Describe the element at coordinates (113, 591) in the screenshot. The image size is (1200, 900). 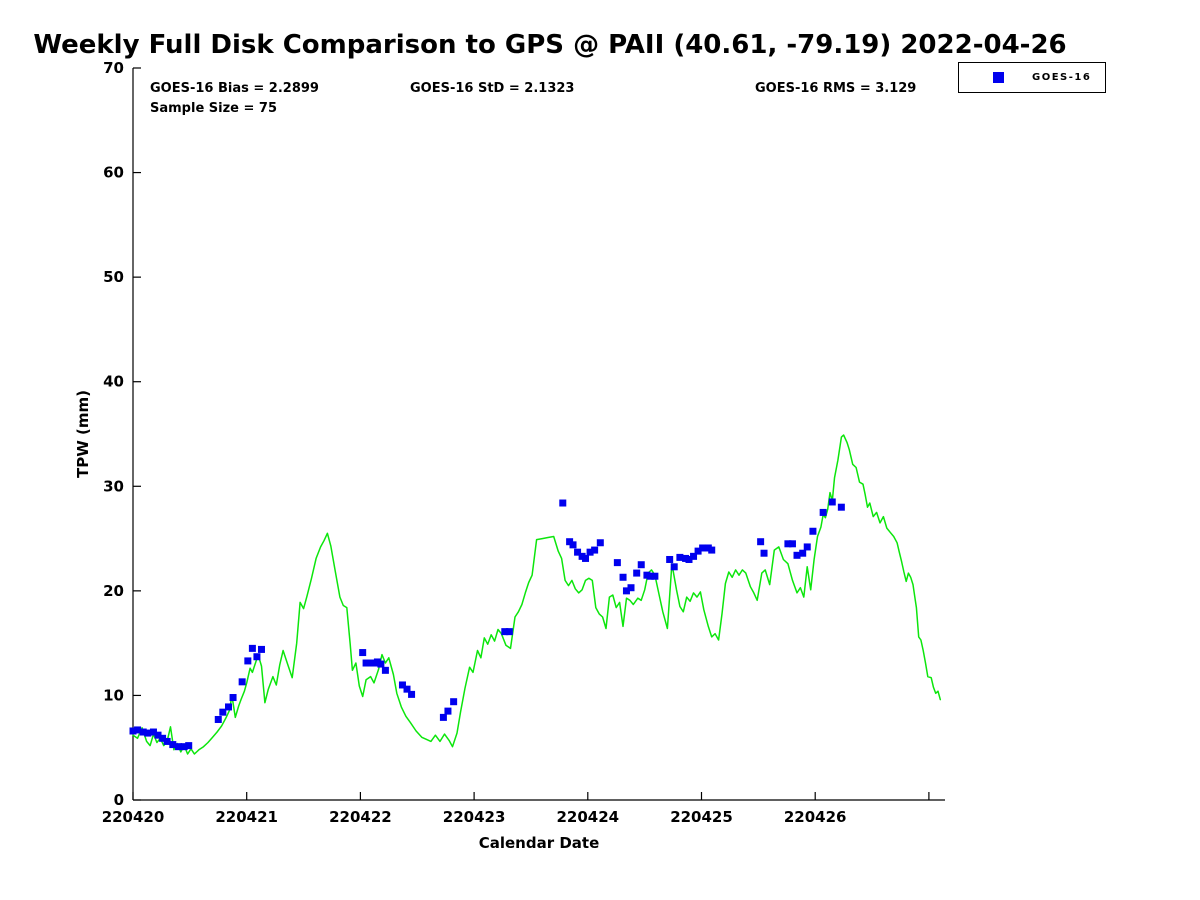
I see `y-tick-label: 20` at that location.